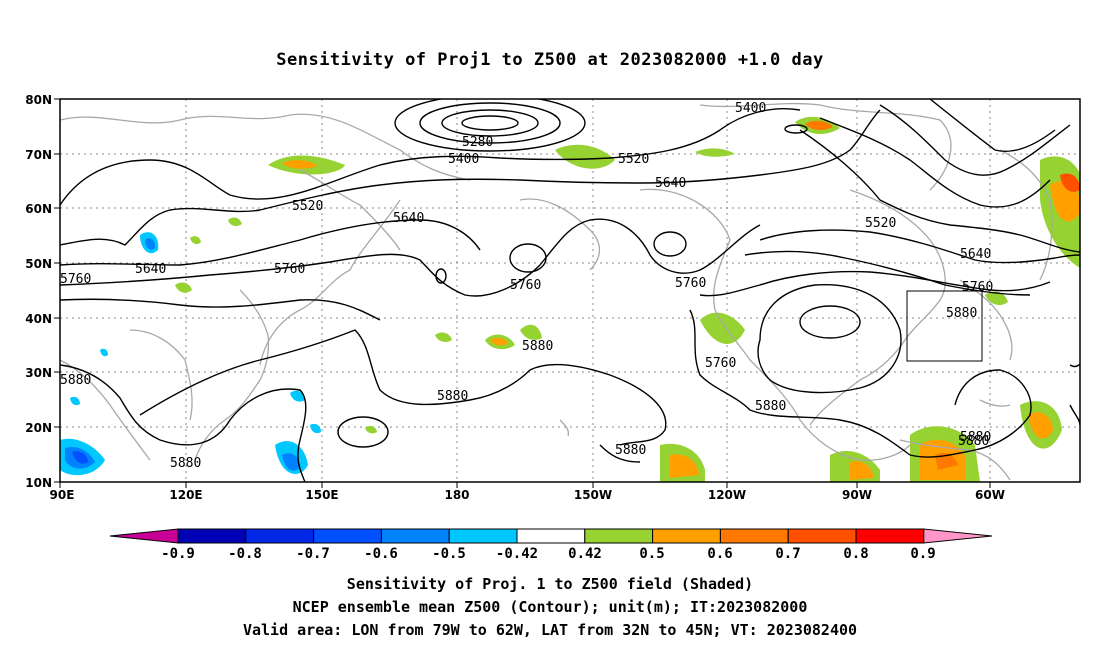  Describe the element at coordinates (321, 495) in the screenshot. I see `lon-label: 150E` at that location.